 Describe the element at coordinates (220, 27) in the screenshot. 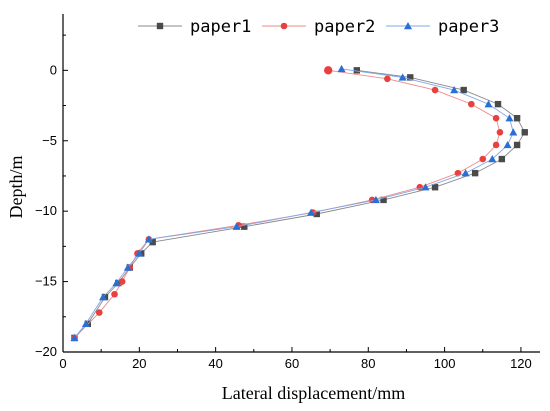

I see `legend-label: paper1` at that location.